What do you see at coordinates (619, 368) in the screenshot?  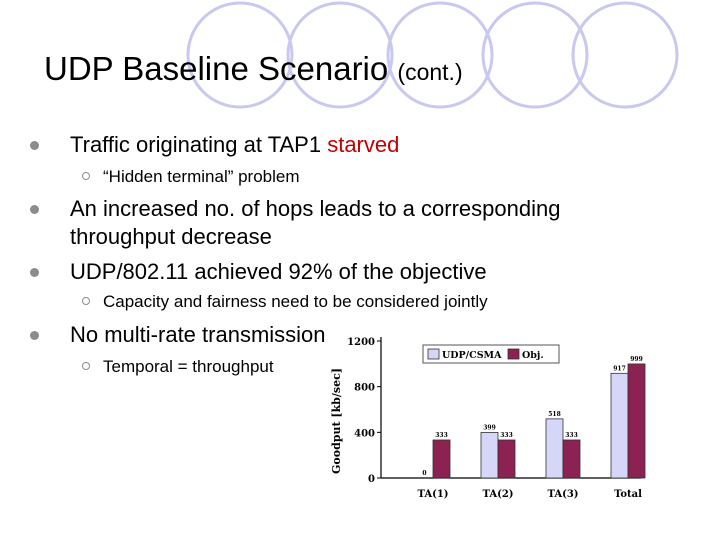 I see `bar-value-label: 917` at bounding box center [619, 368].